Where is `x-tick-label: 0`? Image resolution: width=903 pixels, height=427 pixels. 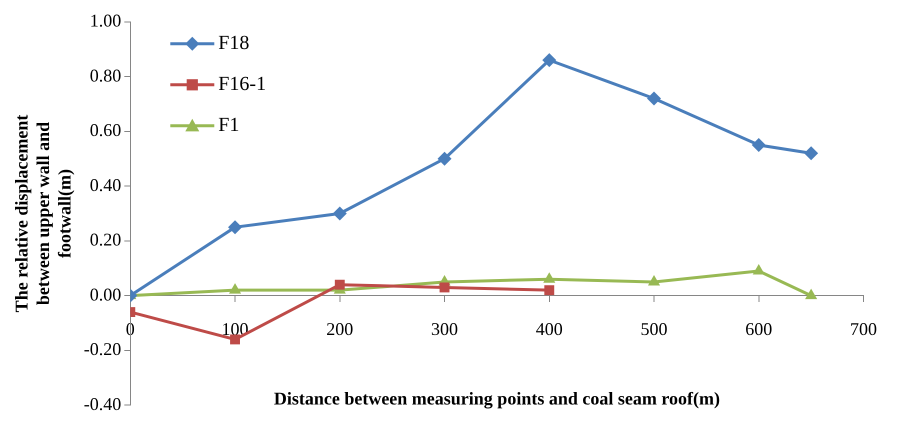
x-tick-label: 0 is located at coordinates (130, 329).